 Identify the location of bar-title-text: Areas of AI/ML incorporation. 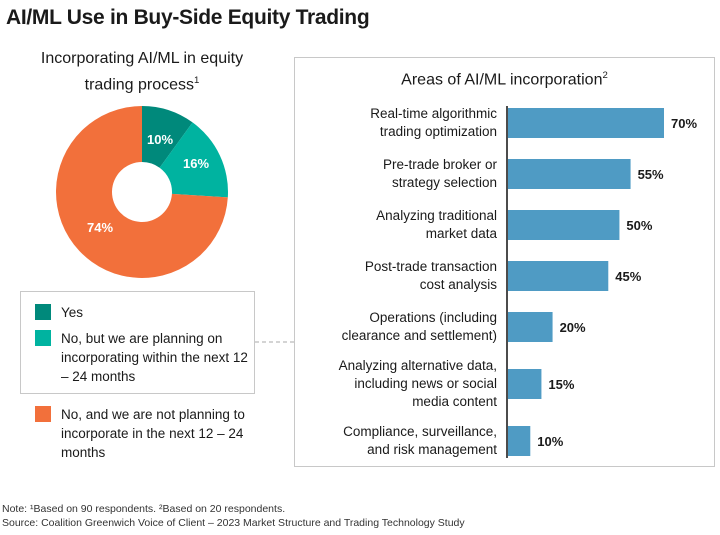
(502, 80).